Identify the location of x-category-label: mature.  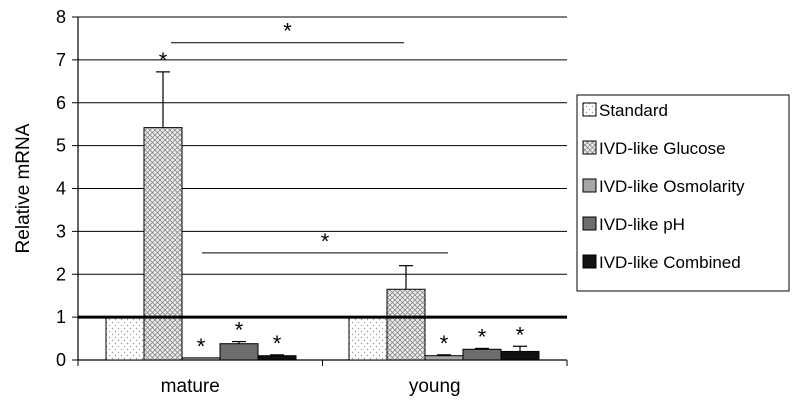
(190, 386).